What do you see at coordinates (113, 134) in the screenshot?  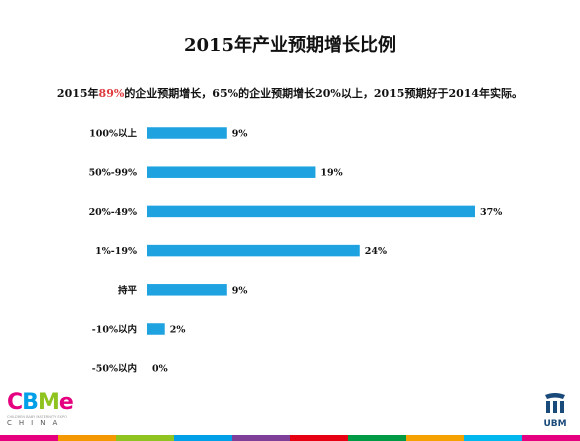 I see `category-label: 100%以上` at bounding box center [113, 134].